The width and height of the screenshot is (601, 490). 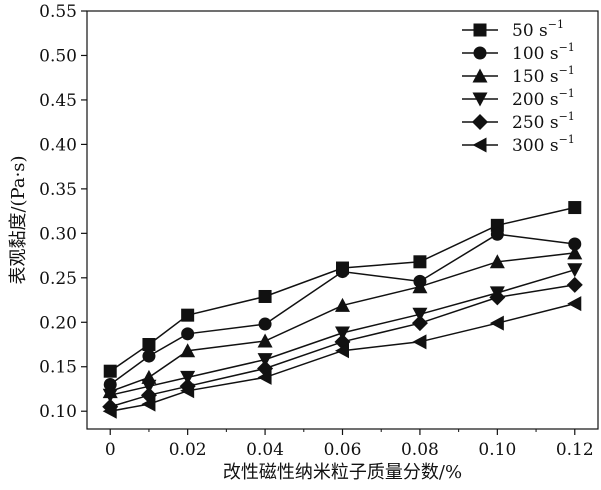 I want to click on y-tick-label: 0.40, so click(x=58, y=145).